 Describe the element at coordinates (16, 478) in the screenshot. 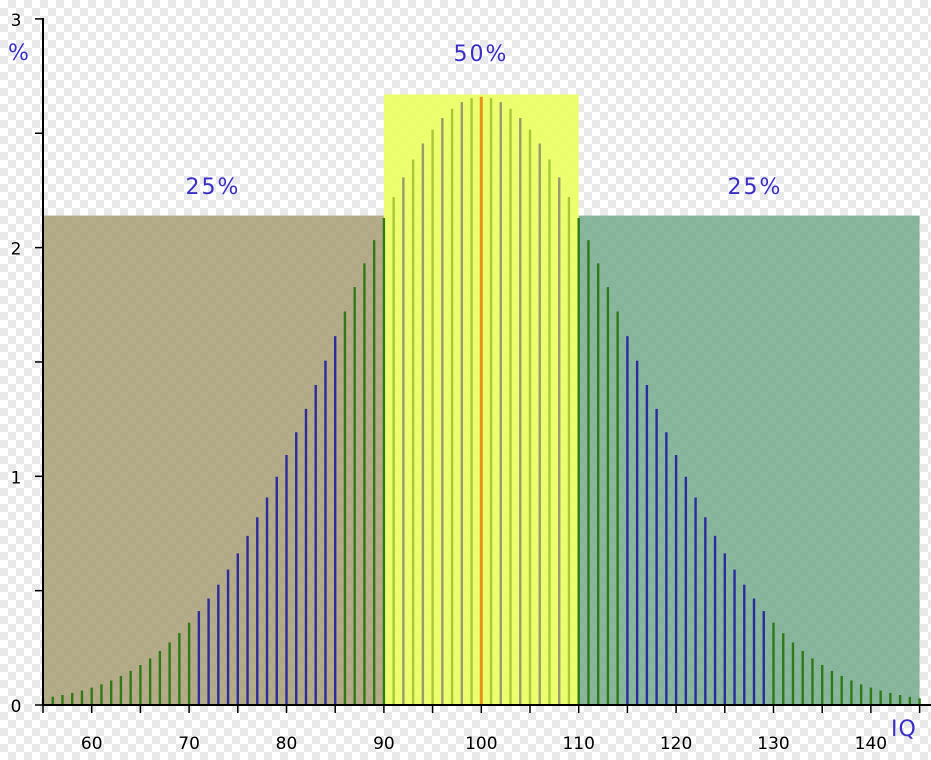

I see `y-tick-label-1: 1` at that location.